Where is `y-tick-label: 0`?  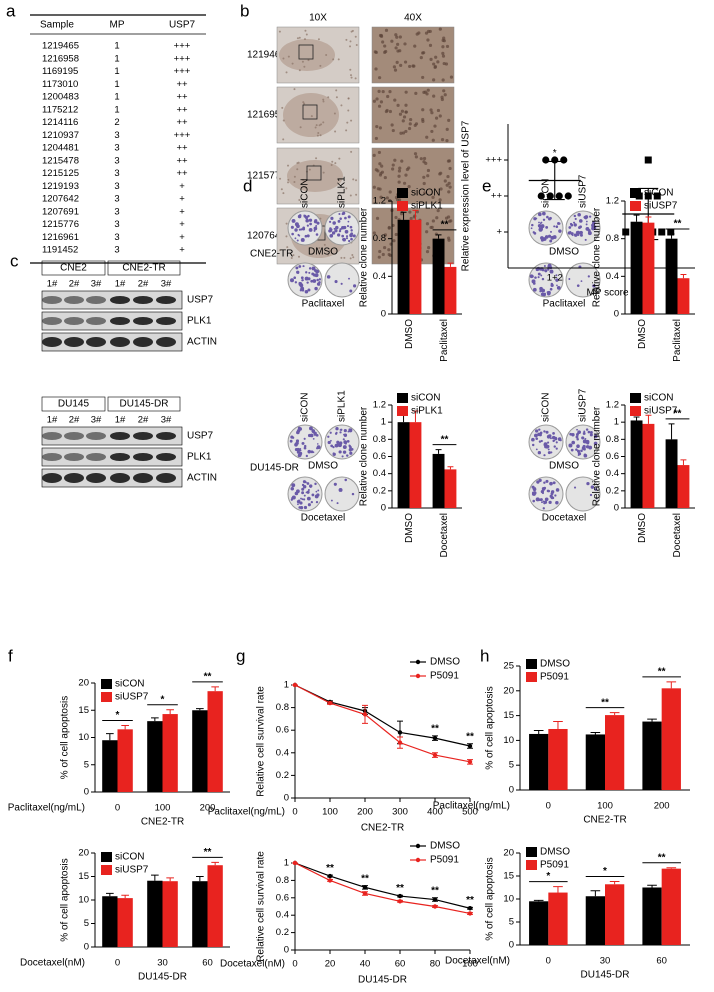
y-tick-label: 0 is located at coordinates (86, 792).